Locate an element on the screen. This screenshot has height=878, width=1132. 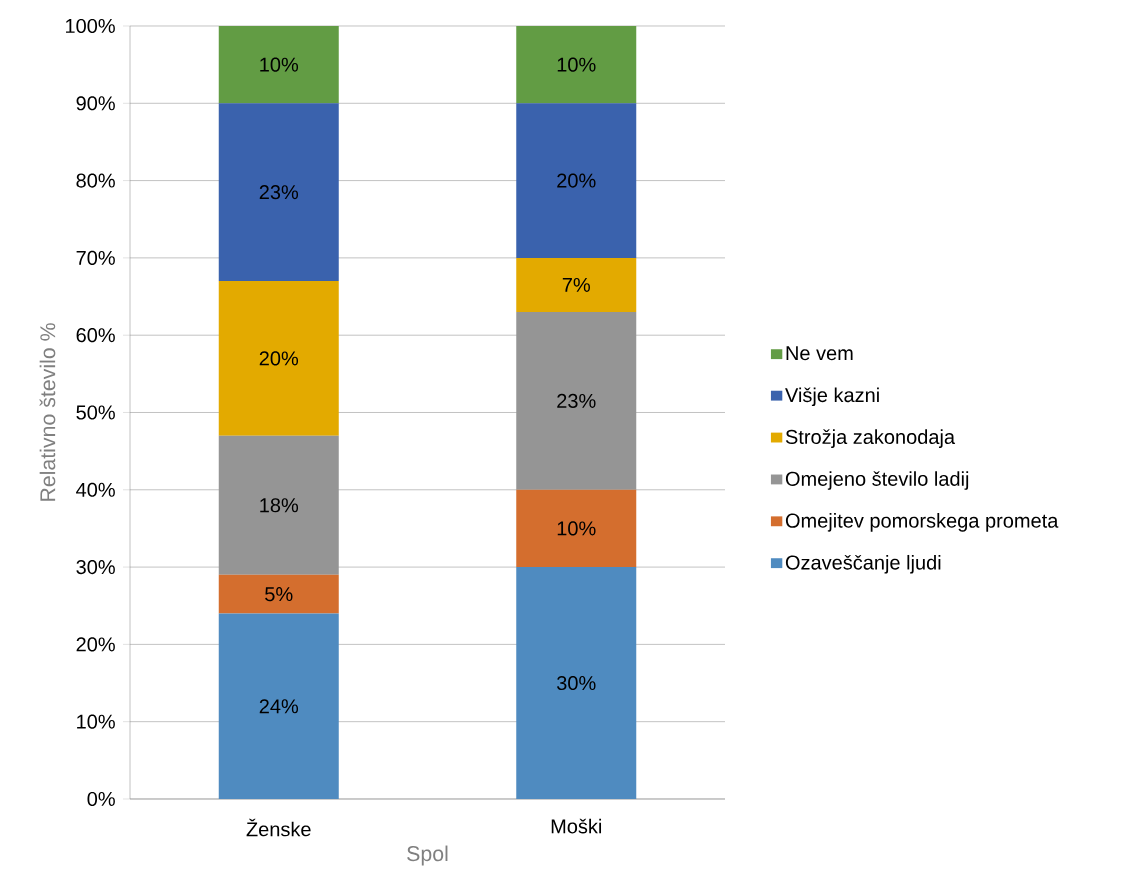
data-label: 18% is located at coordinates (279, 505).